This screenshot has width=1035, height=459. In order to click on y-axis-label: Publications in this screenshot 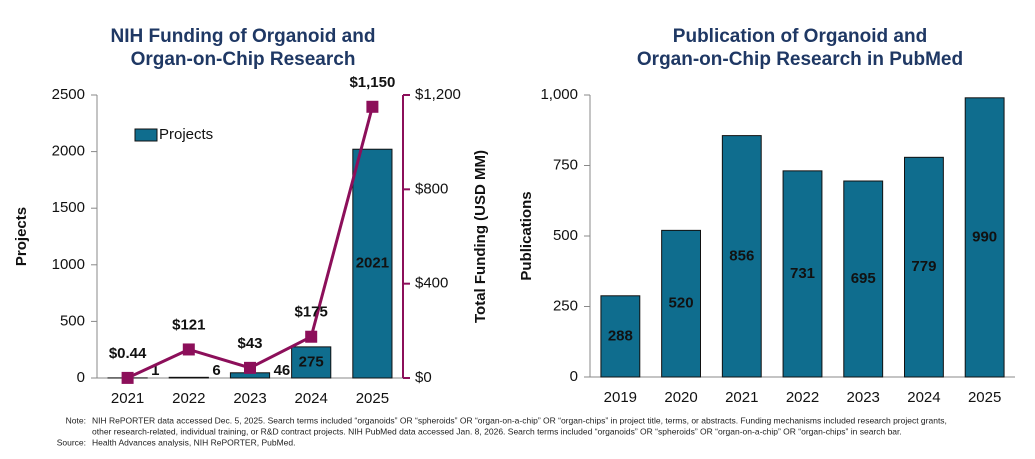, I will do `click(526, 235)`.